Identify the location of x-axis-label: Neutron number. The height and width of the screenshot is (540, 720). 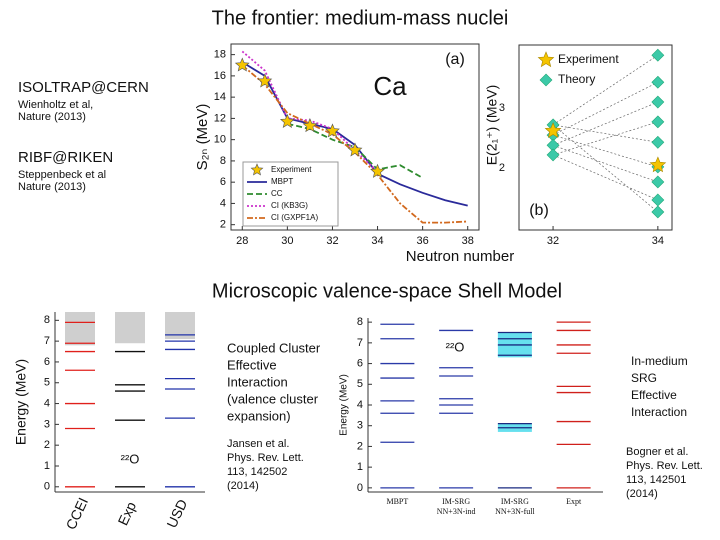
(460, 256).